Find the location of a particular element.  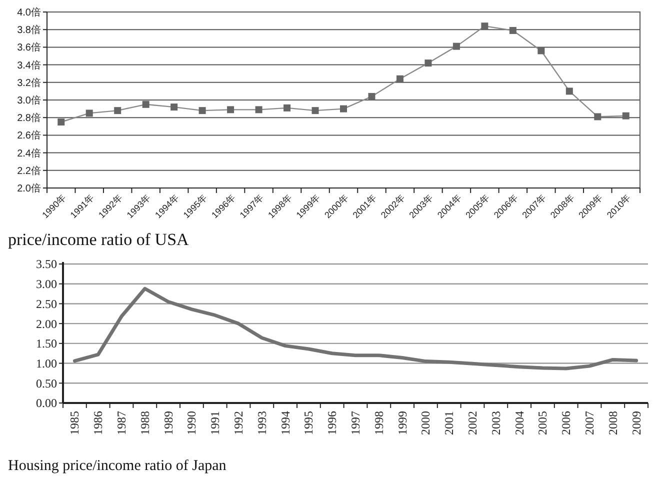

x-tick-label: 2001 is located at coordinates (449, 423).